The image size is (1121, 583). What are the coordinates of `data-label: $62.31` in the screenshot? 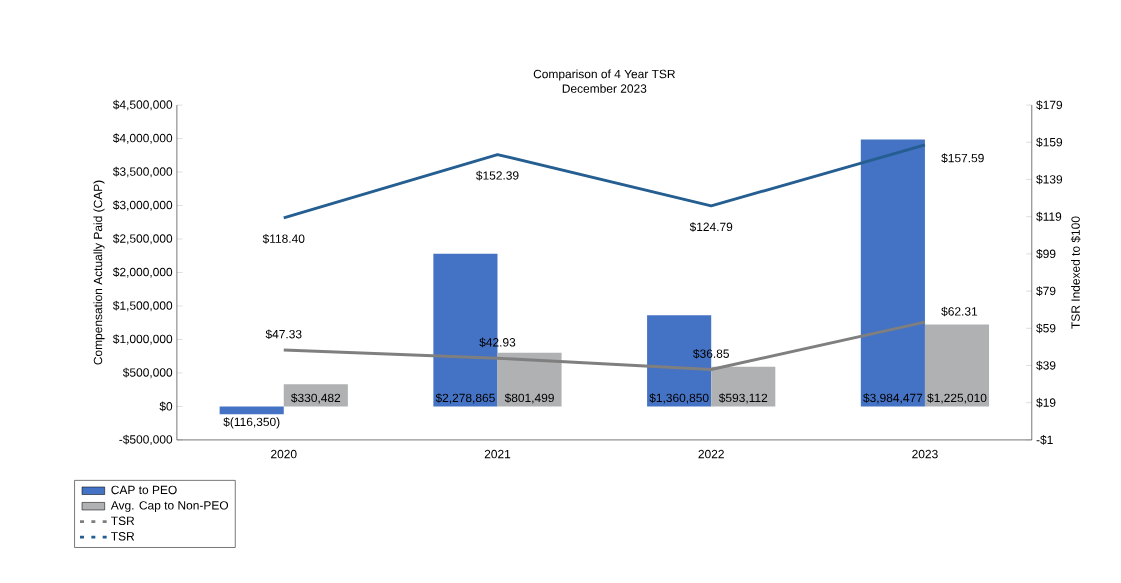 It's located at (959, 311).